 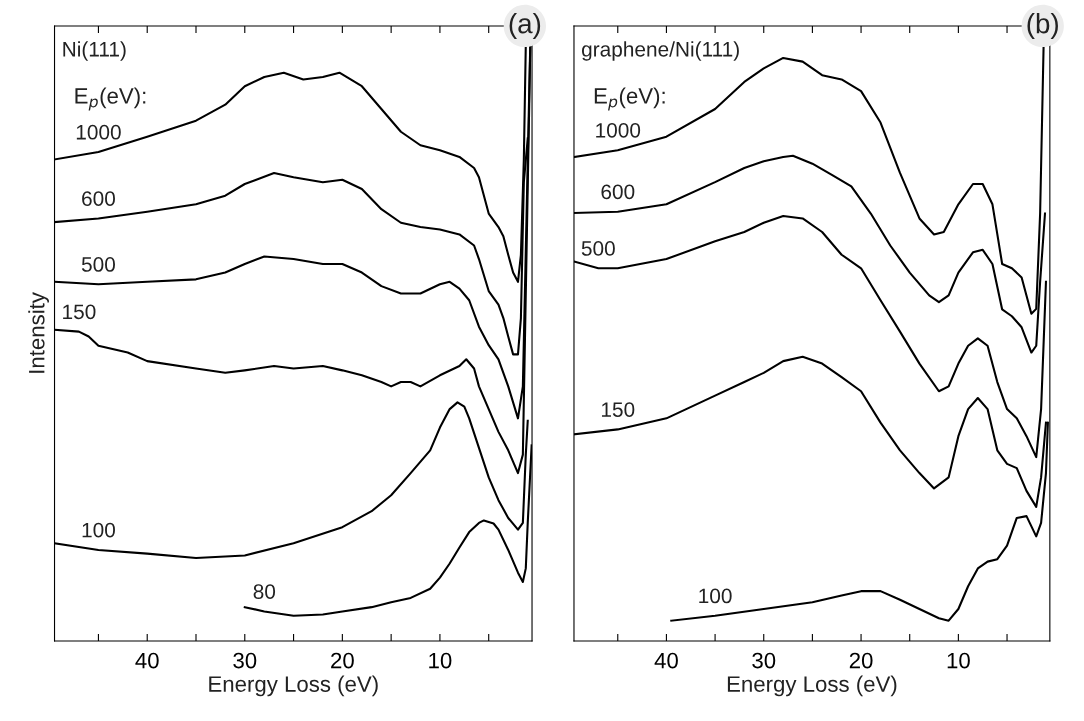 What do you see at coordinates (264, 591) in the screenshot?
I see `series-label: 80` at bounding box center [264, 591].